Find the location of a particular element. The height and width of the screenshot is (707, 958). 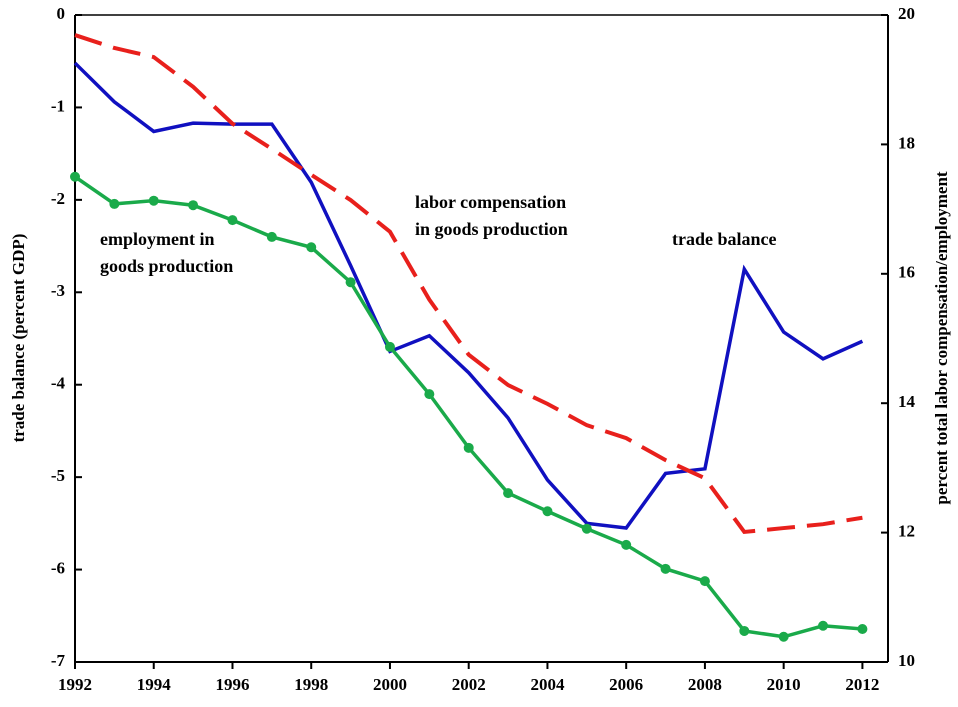

y-tick-label: -6 is located at coordinates (58, 567).